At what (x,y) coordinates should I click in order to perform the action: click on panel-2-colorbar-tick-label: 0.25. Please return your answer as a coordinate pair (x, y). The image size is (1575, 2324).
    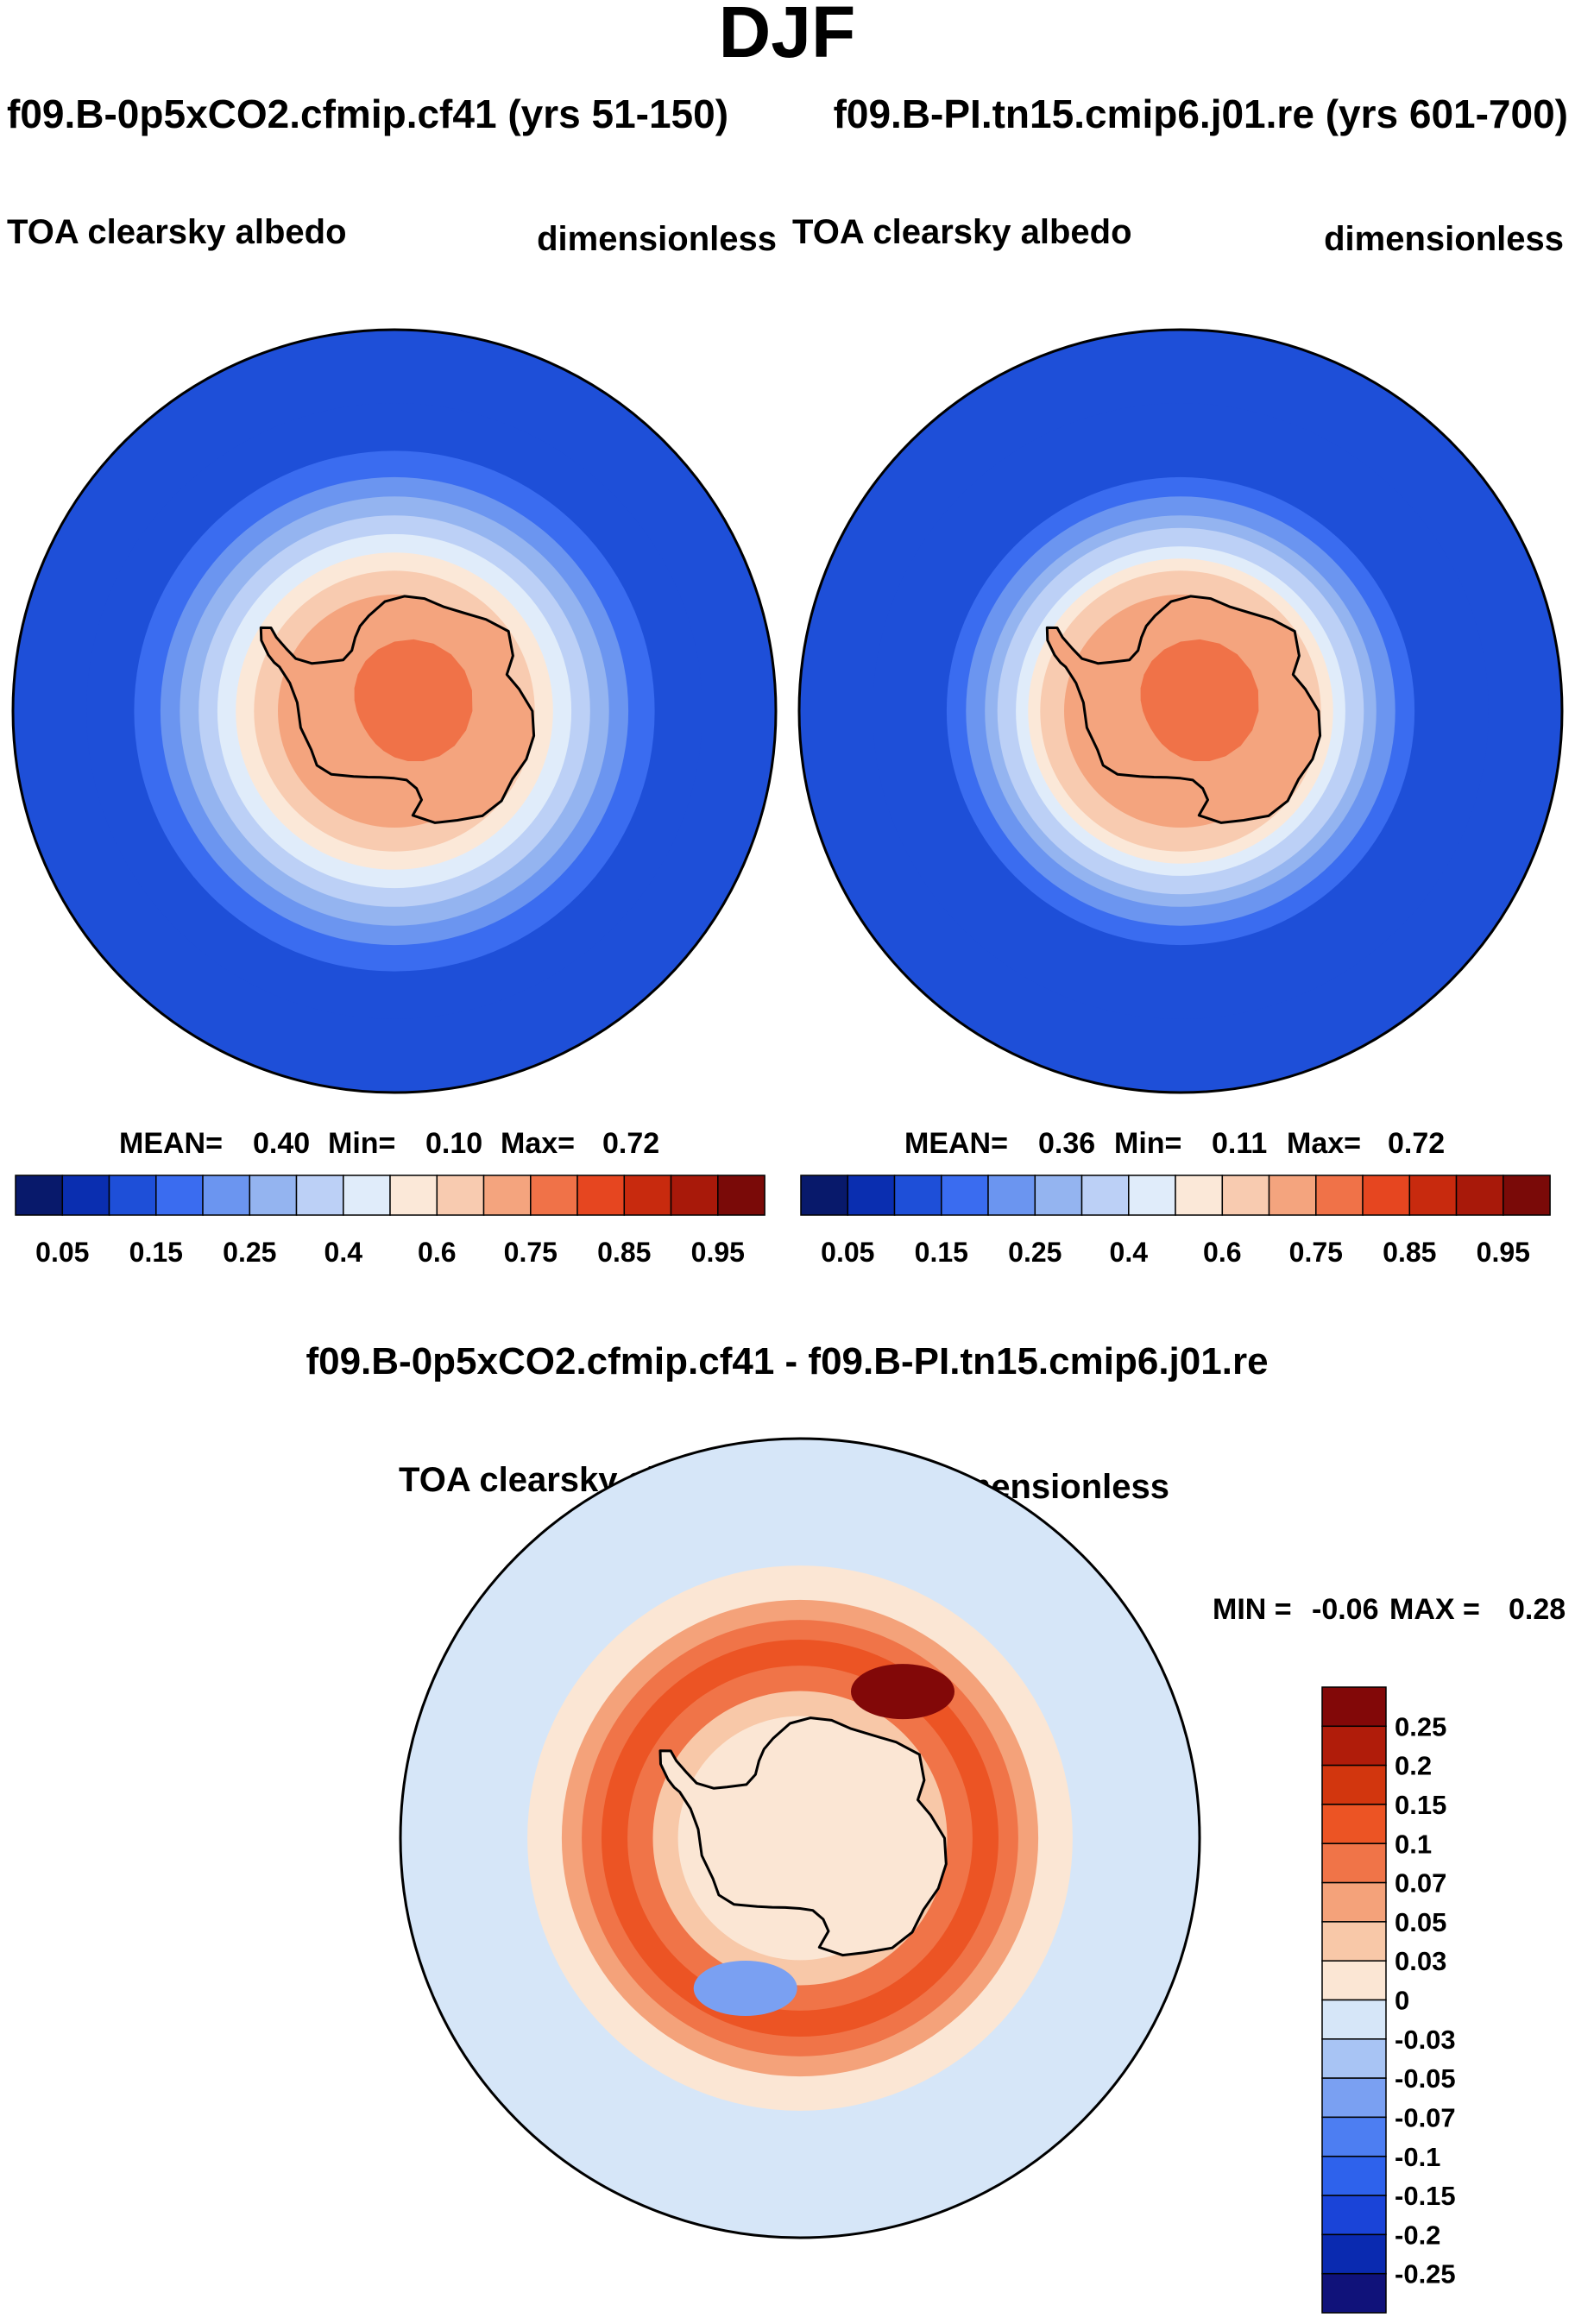
    Looking at the image, I should click on (1035, 1252).